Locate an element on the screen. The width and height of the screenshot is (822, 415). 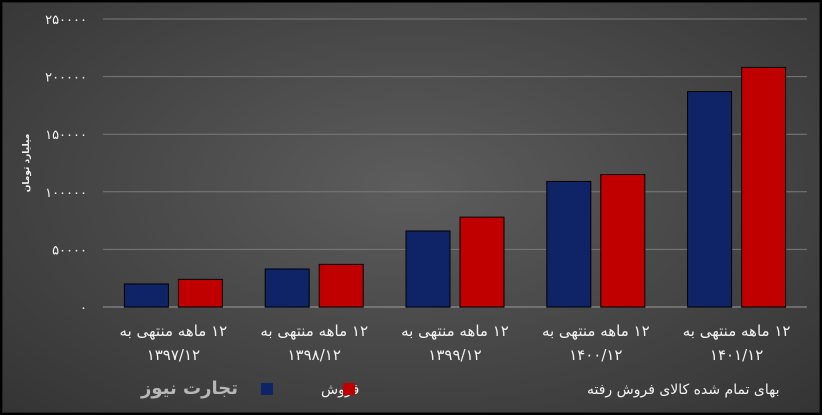
category-label: ۱۴۰۱/۱۲ is located at coordinates (736, 355).